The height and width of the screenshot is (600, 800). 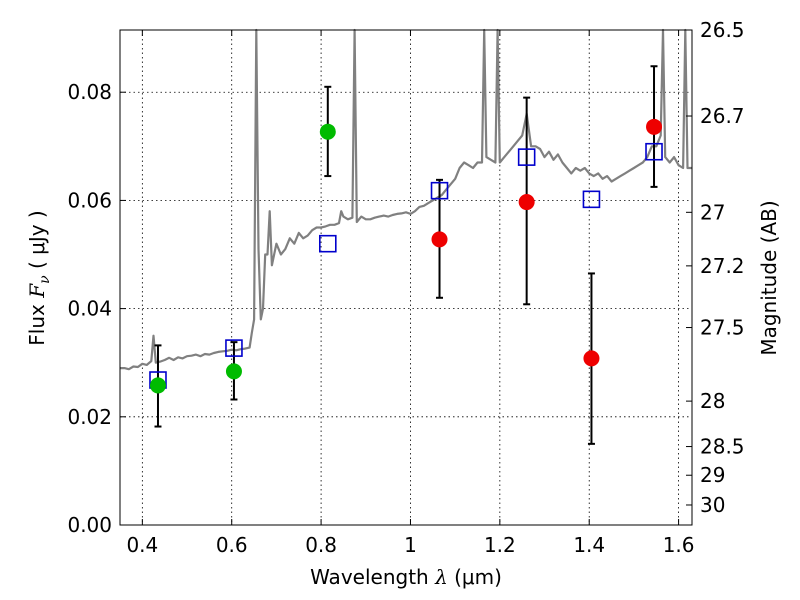 What do you see at coordinates (712, 212) in the screenshot?
I see `right-tick-label: 27` at bounding box center [712, 212].